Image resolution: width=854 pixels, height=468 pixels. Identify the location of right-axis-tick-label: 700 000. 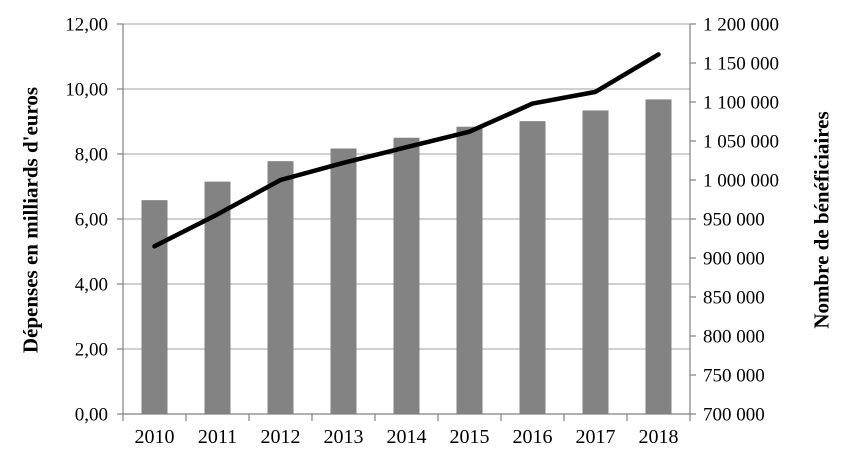
(734, 415).